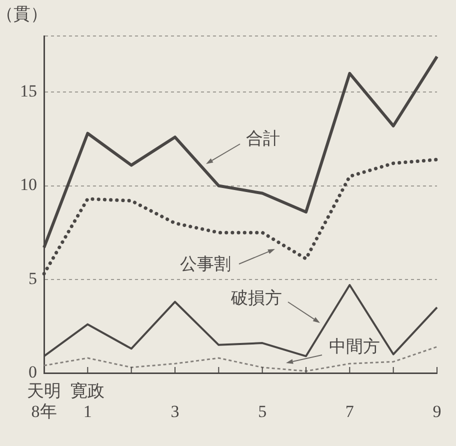 The height and width of the screenshot is (446, 456). What do you see at coordinates (205, 264) in the screenshot?
I see `series-label: 公事割` at bounding box center [205, 264].